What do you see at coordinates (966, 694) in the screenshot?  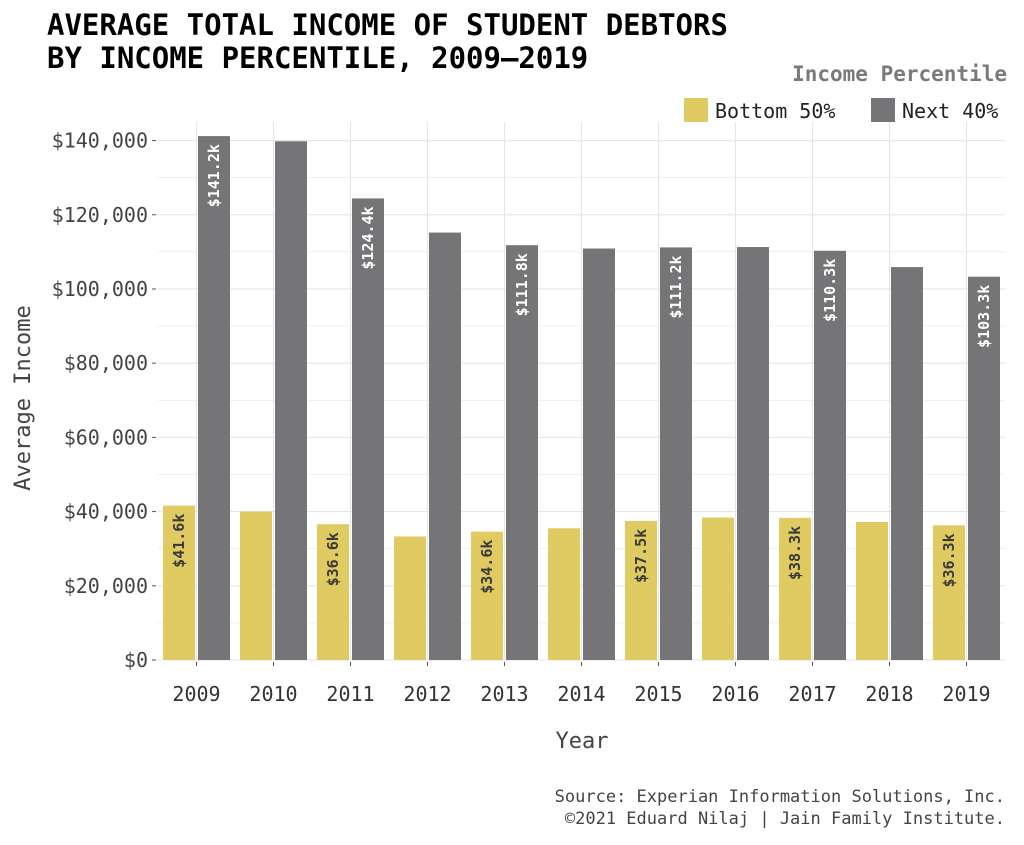 I see `x-tick-label: 2019` at bounding box center [966, 694].